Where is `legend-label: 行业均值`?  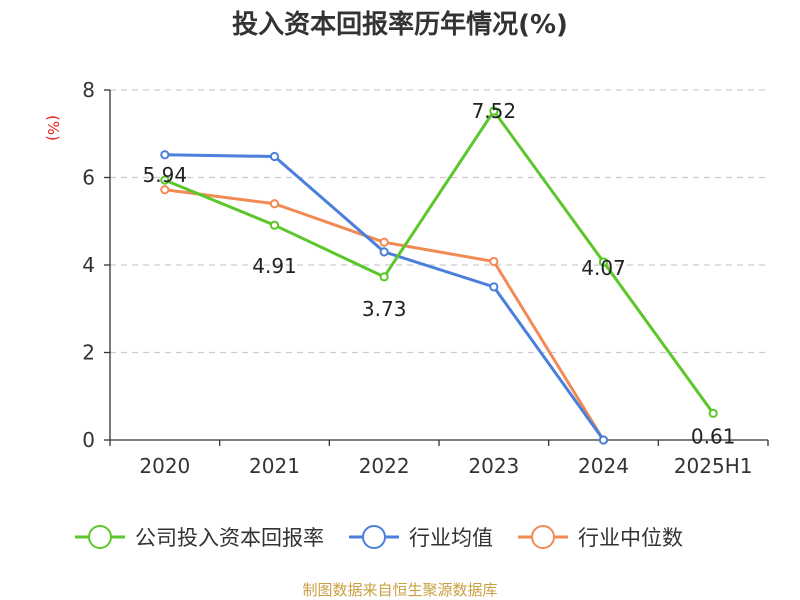
legend-label: 行业均值 is located at coordinates (451, 538).